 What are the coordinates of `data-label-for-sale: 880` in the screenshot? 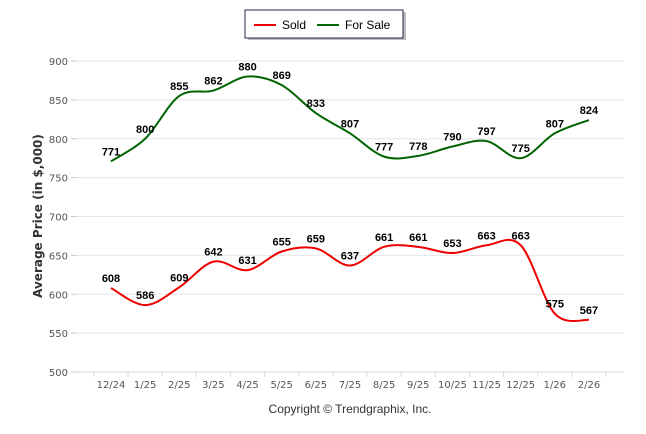 It's located at (247, 68).